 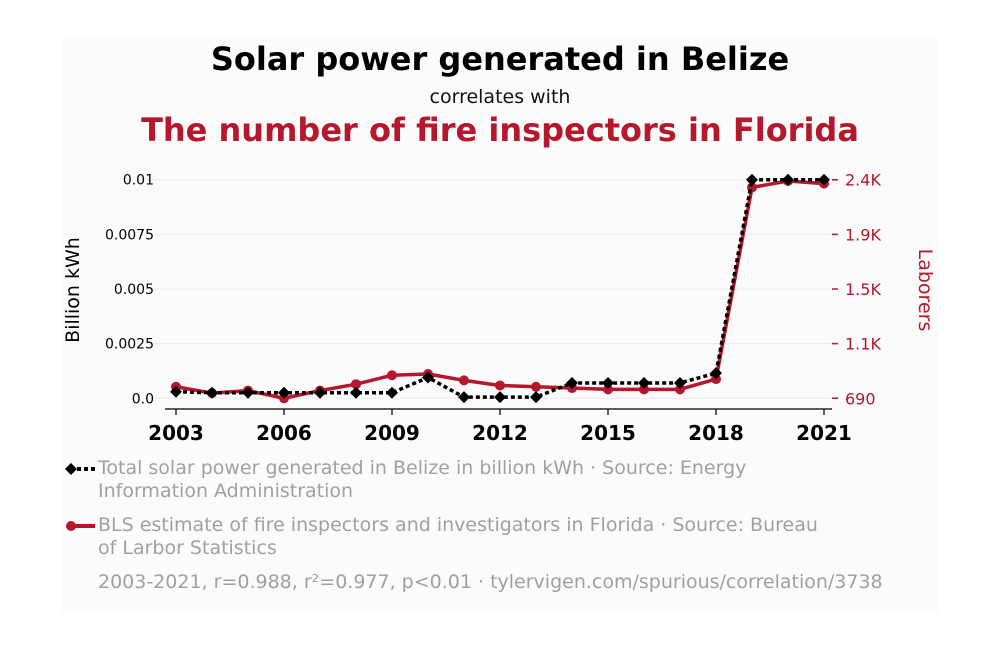 What do you see at coordinates (500, 433) in the screenshot?
I see `x-tick-label: 2012` at bounding box center [500, 433].